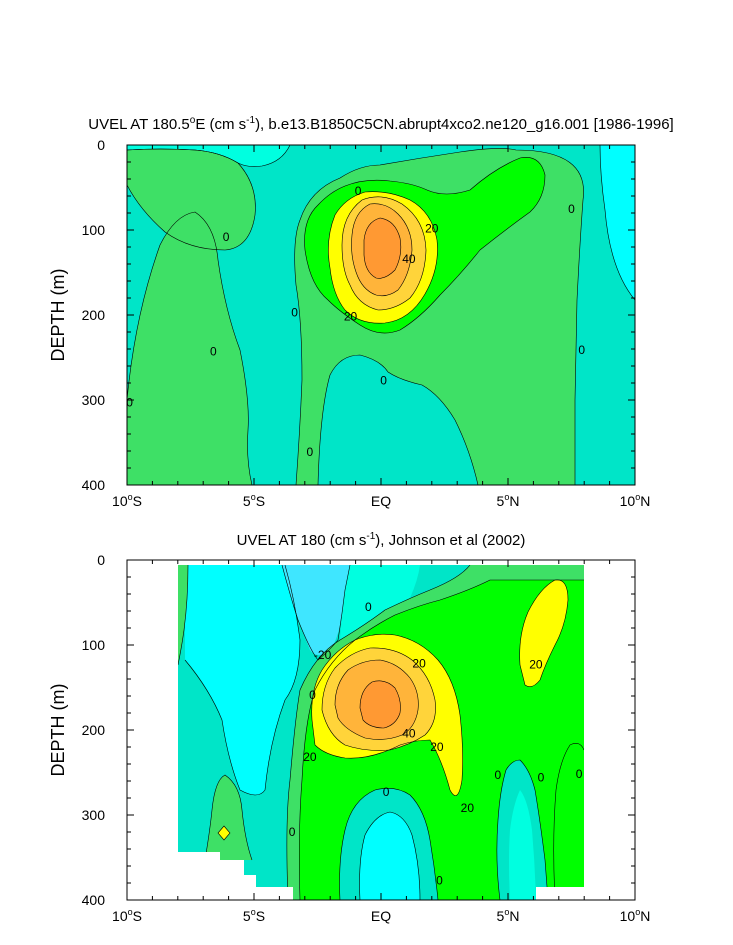 The image size is (733, 945). I want to click on bottom-y-axis-label: DEPTH (m), so click(58, 730).